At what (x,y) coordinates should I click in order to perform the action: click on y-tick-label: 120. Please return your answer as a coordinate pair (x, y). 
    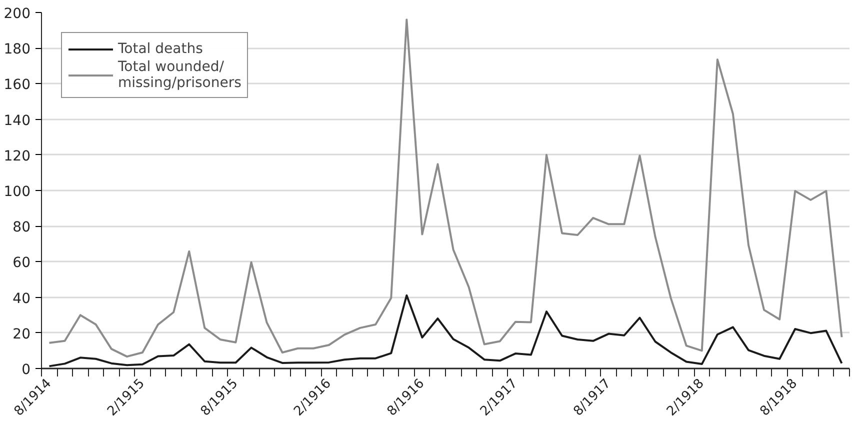
    Looking at the image, I should click on (17, 156).